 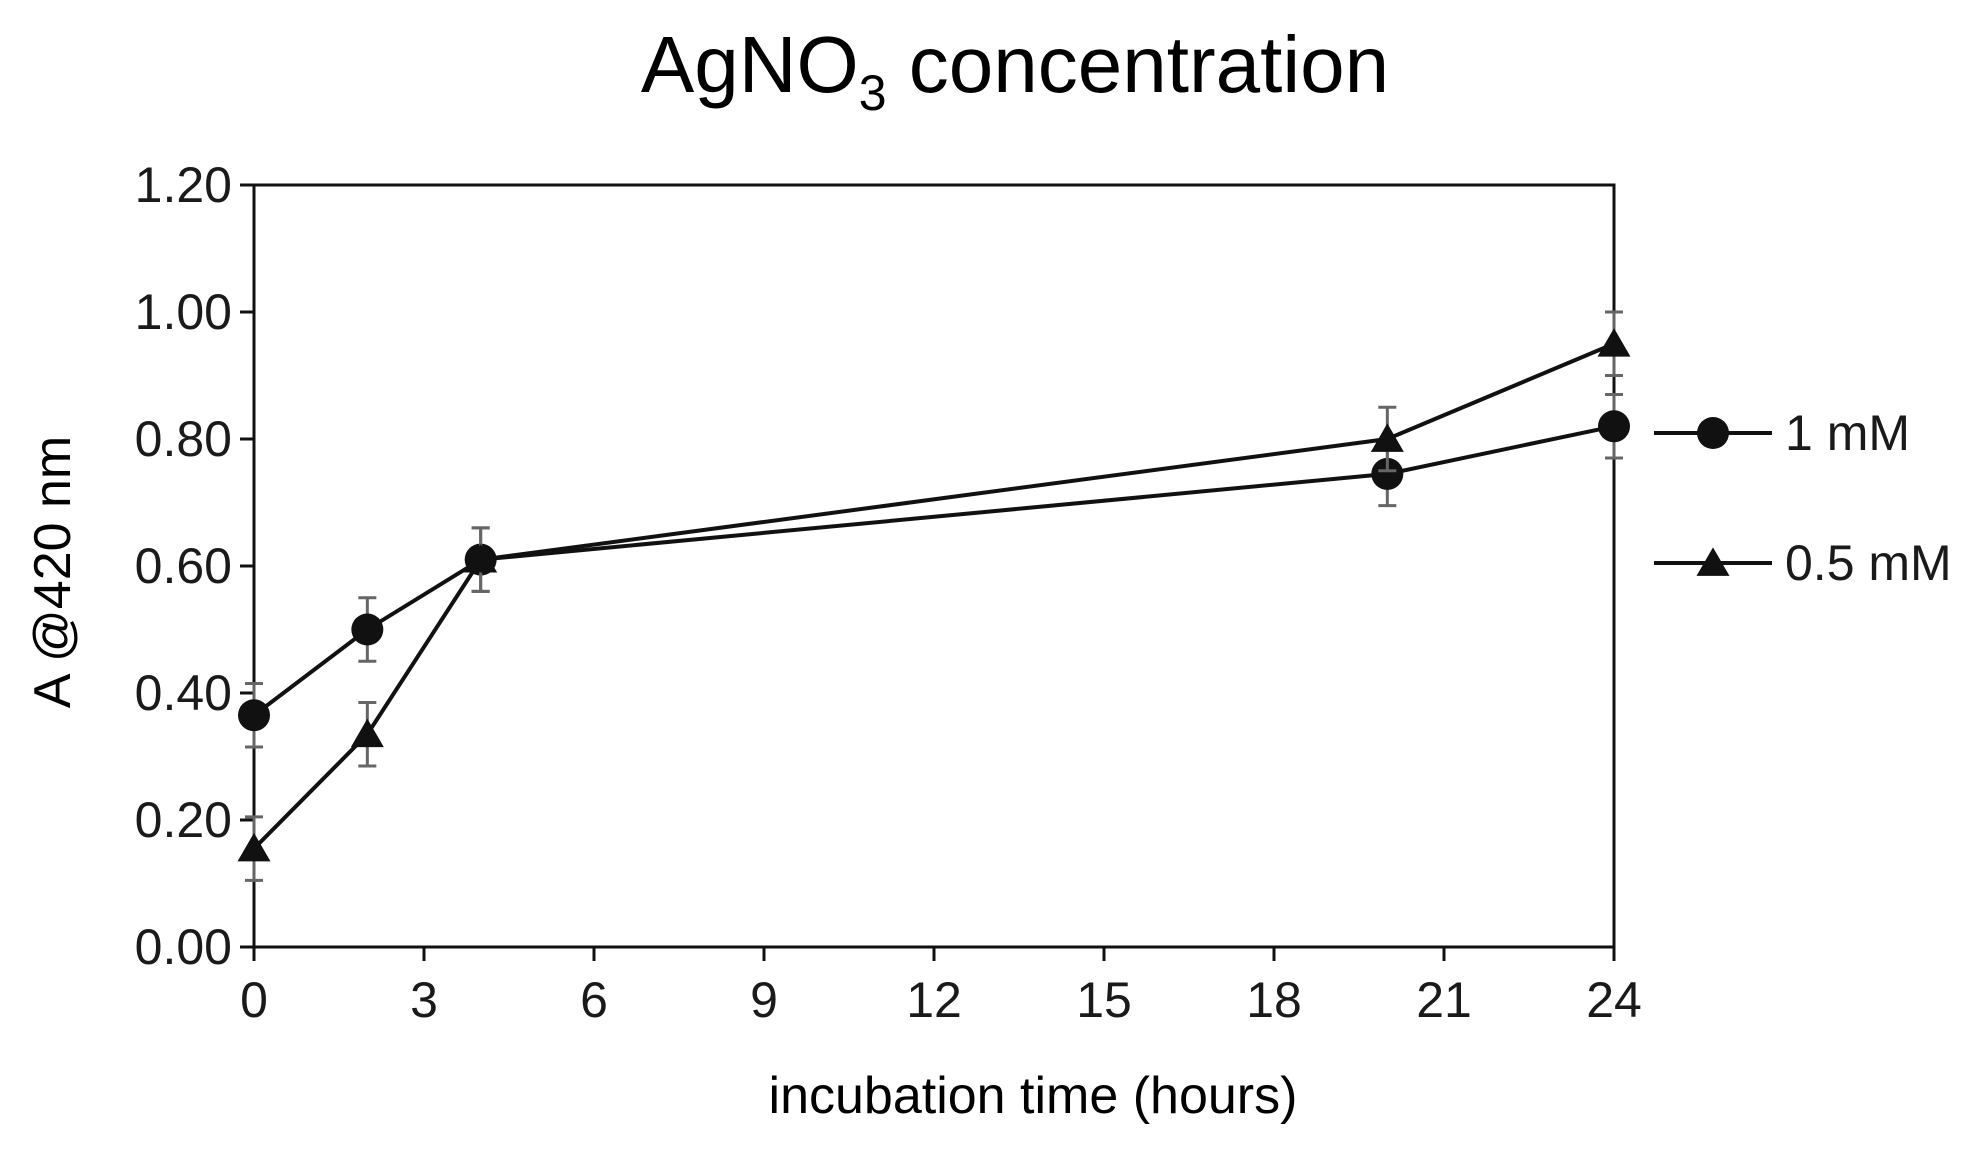 I want to click on legend: 1 mM 0.5 mM, so click(x=1803, y=498).